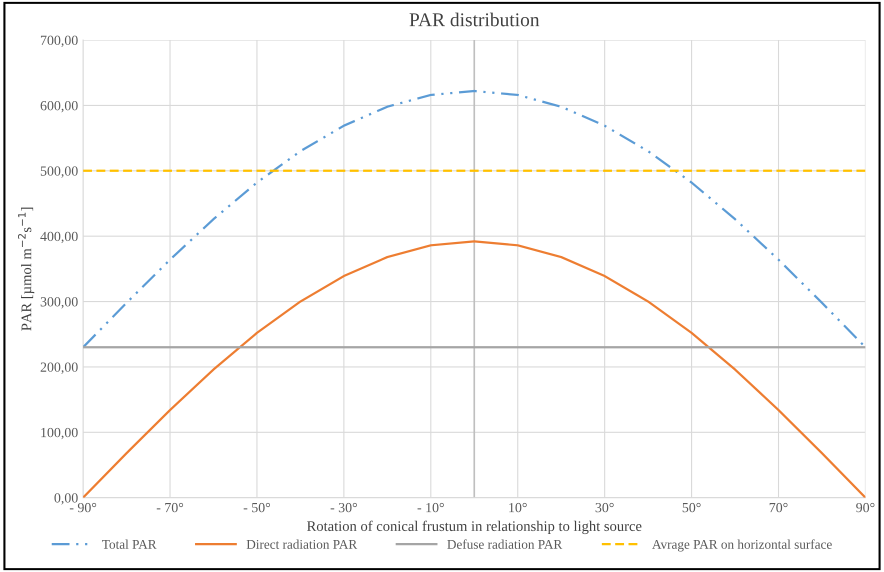 This screenshot has height=572, width=884. Describe the element at coordinates (170, 507) in the screenshot. I see `x-tick-label: - 70°` at that location.